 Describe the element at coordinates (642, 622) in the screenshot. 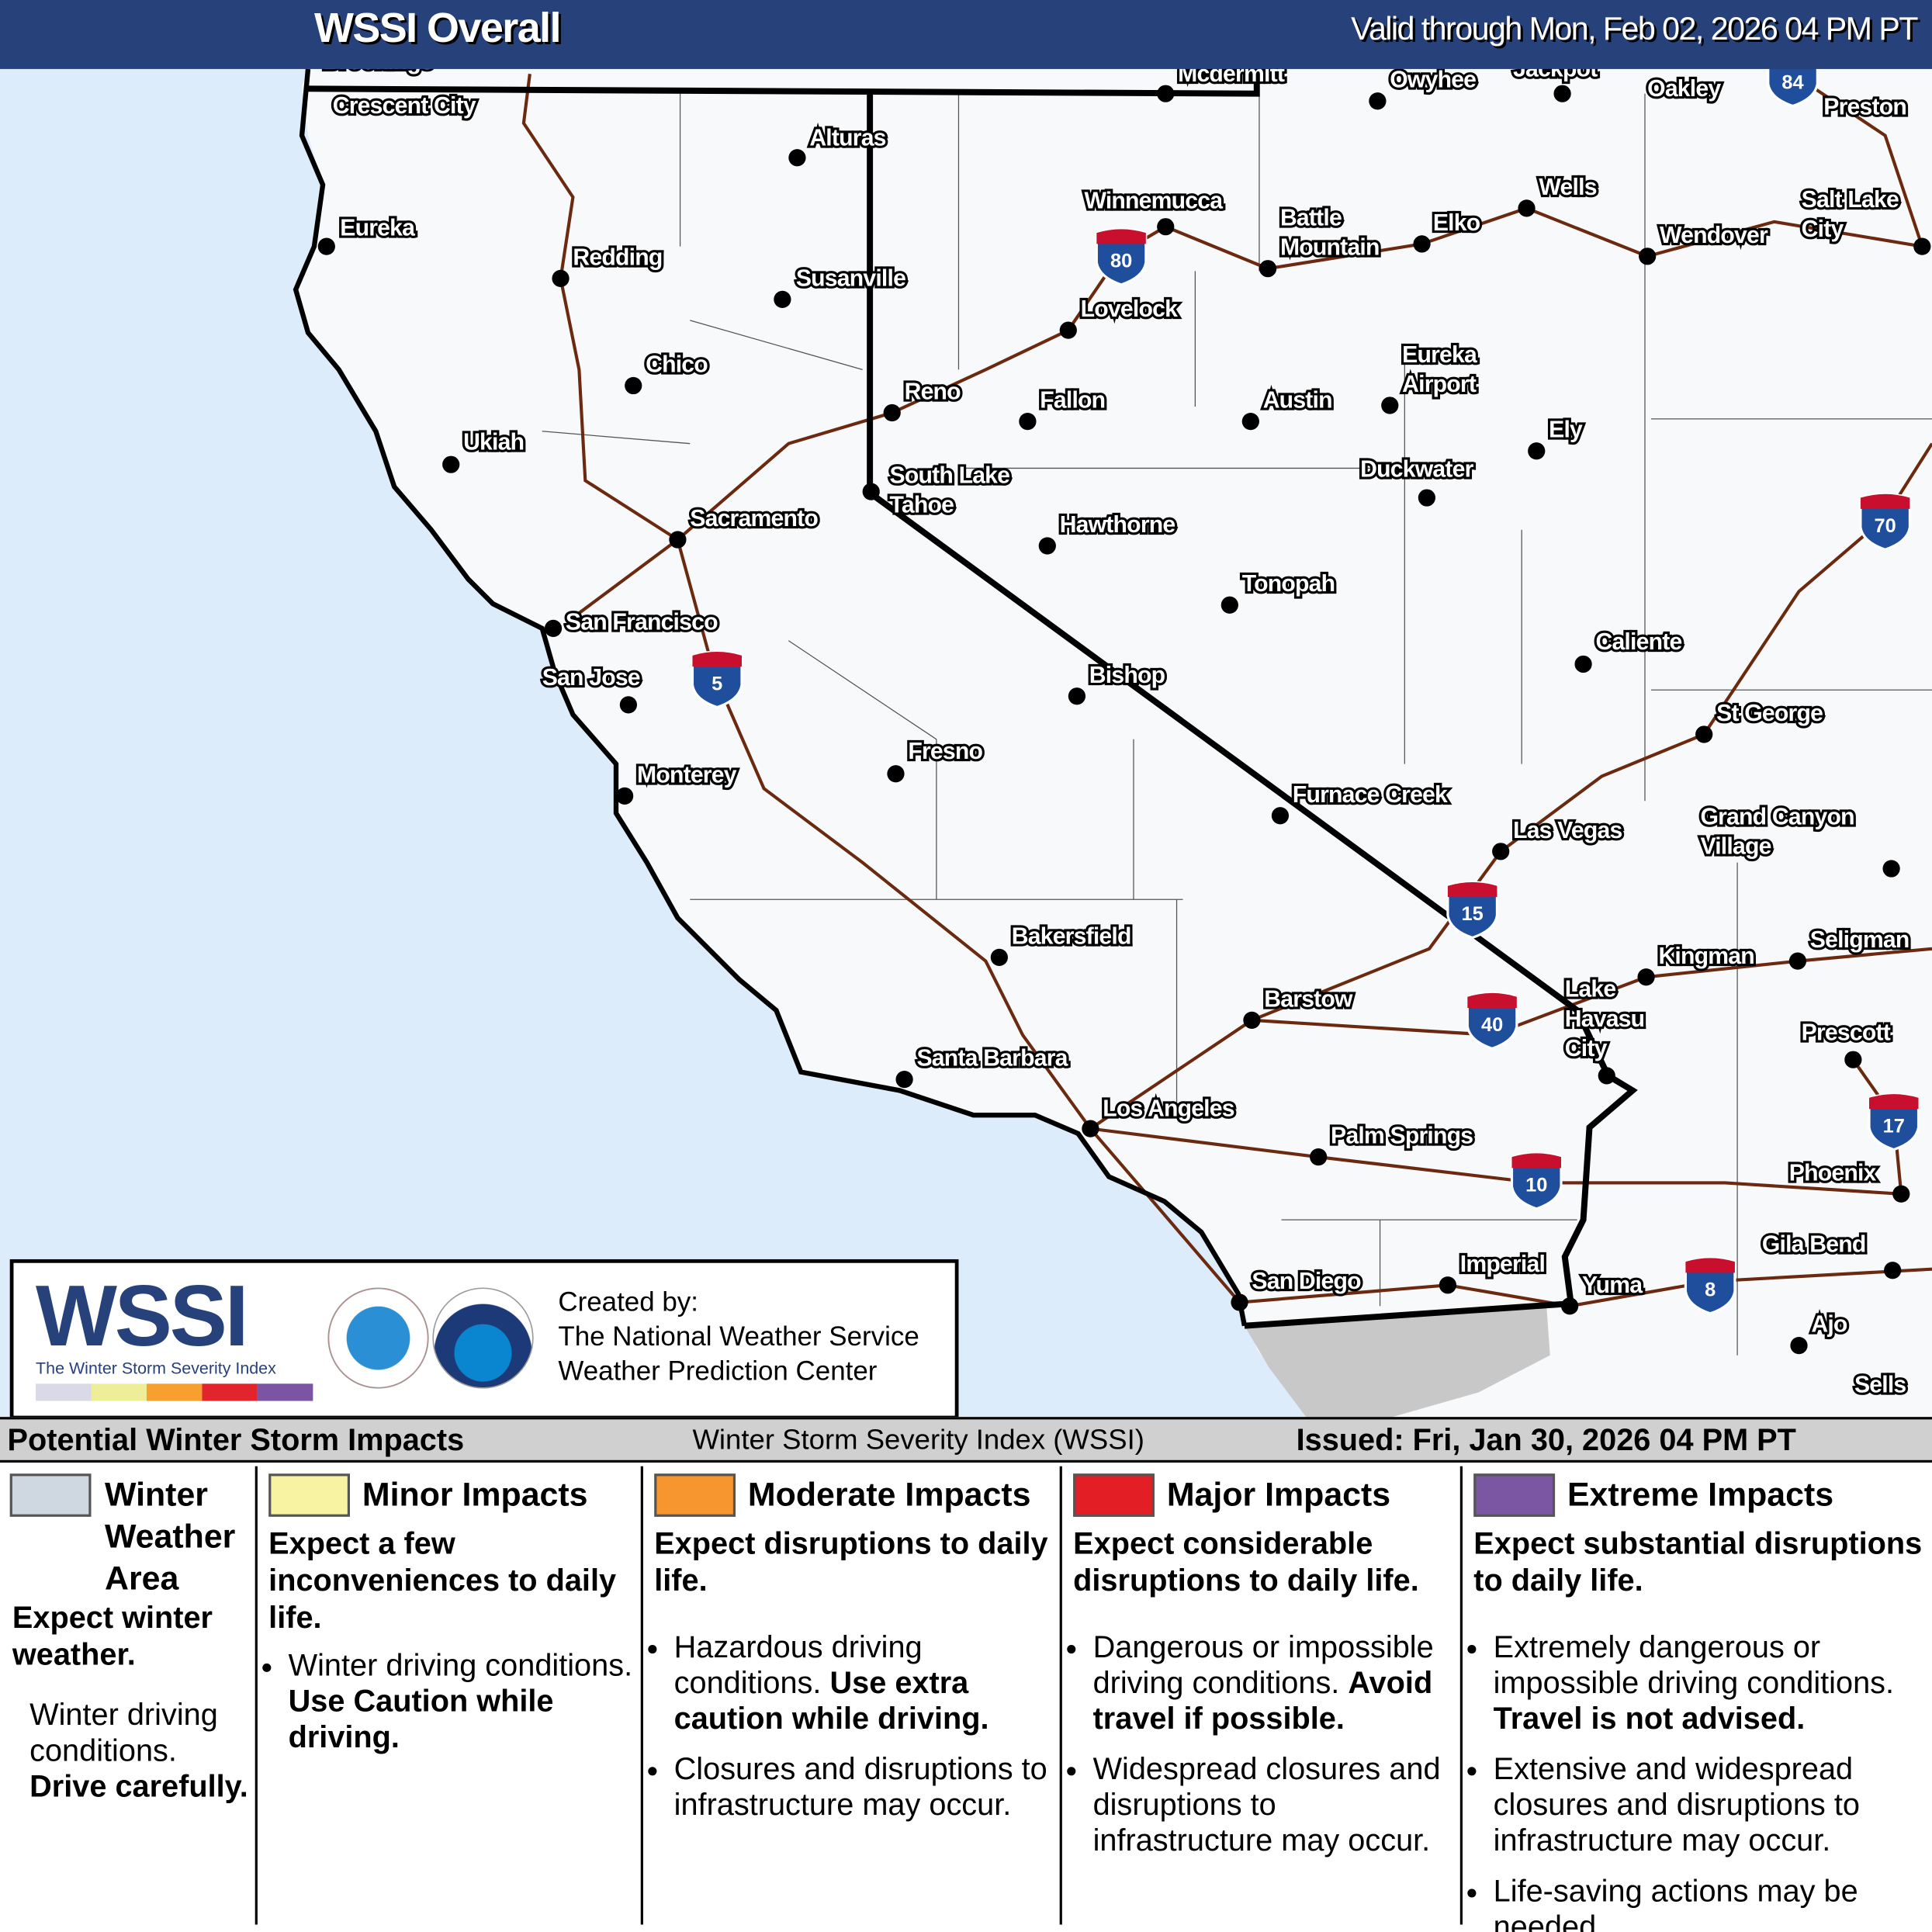

I see `city-label: San Francisco` at that location.